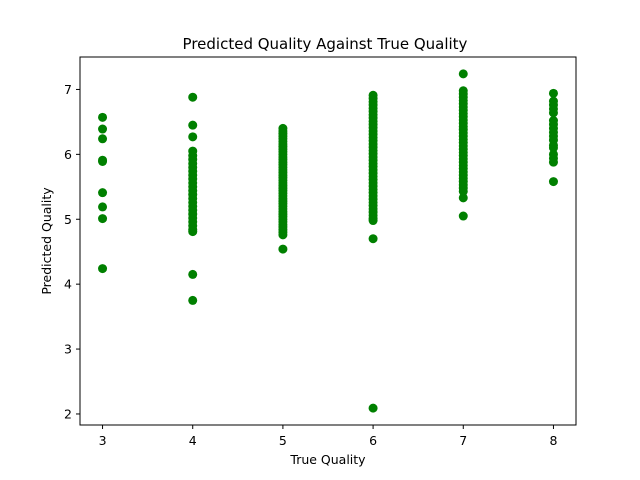 The image size is (640, 480). Describe the element at coordinates (283, 440) in the screenshot. I see `x-tick-label: 5` at that location.